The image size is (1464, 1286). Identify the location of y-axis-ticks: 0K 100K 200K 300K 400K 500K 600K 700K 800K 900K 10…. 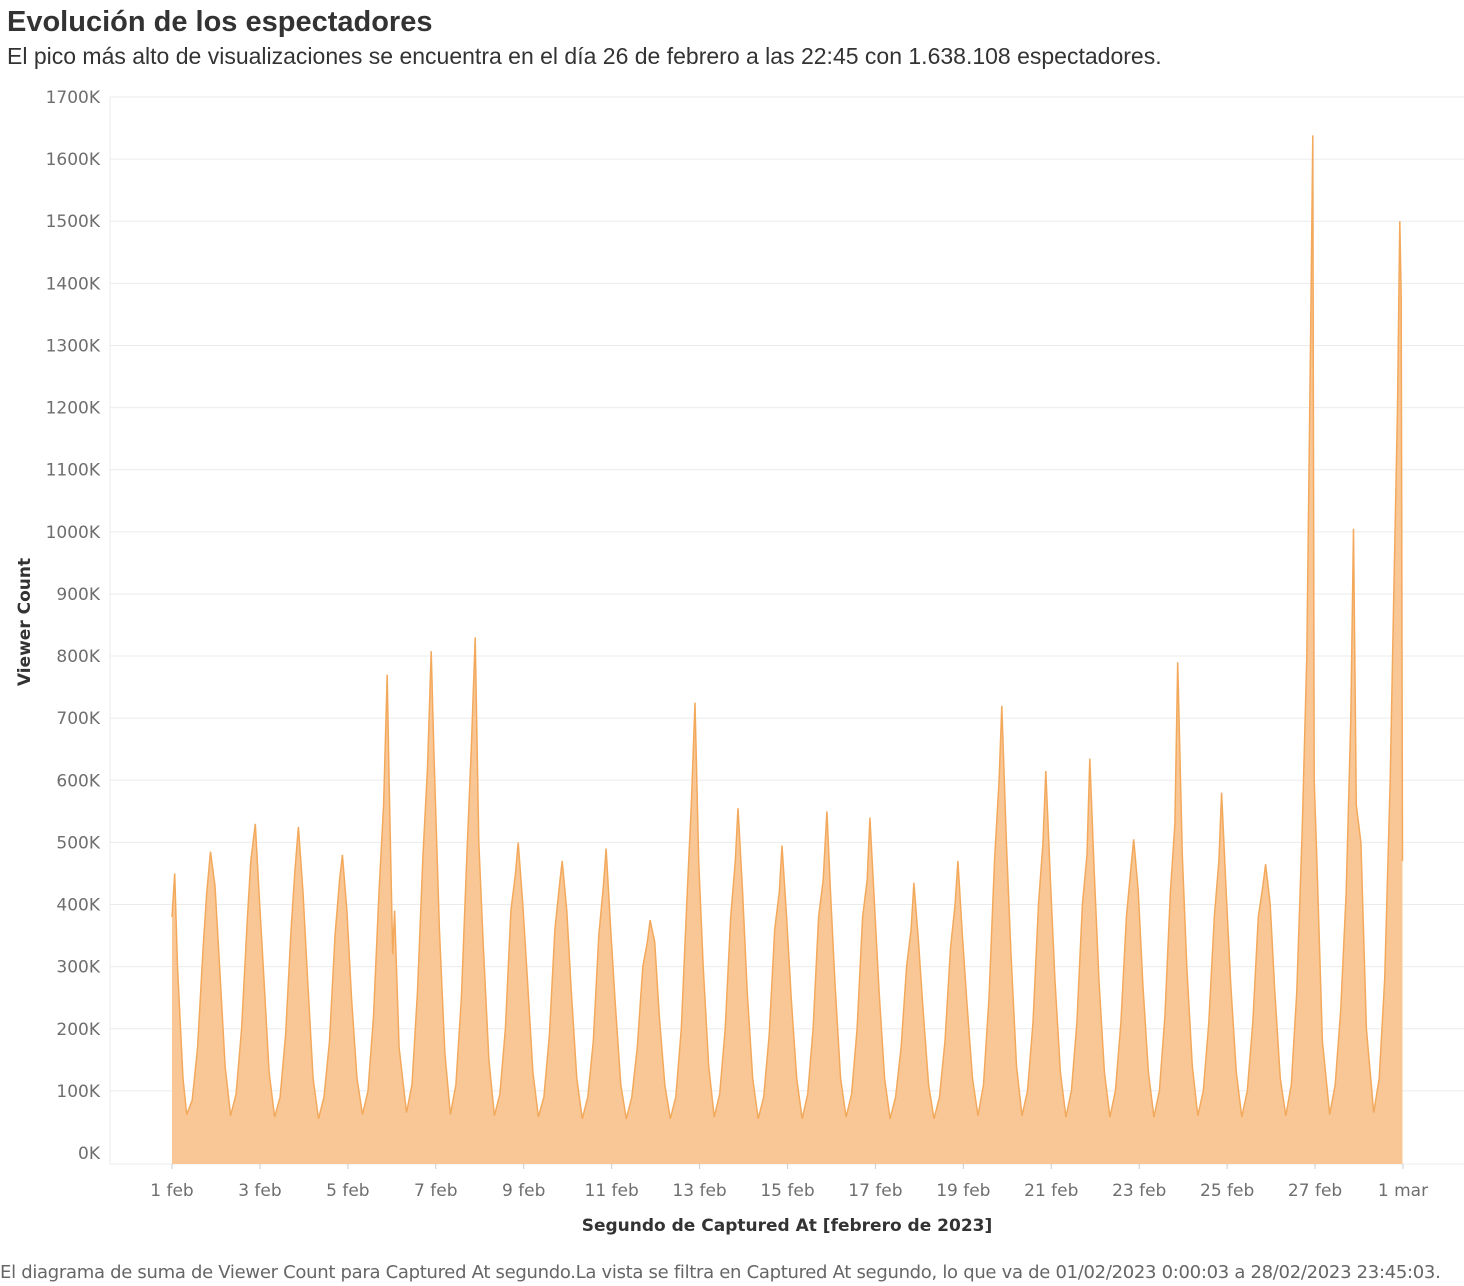
(73, 626).